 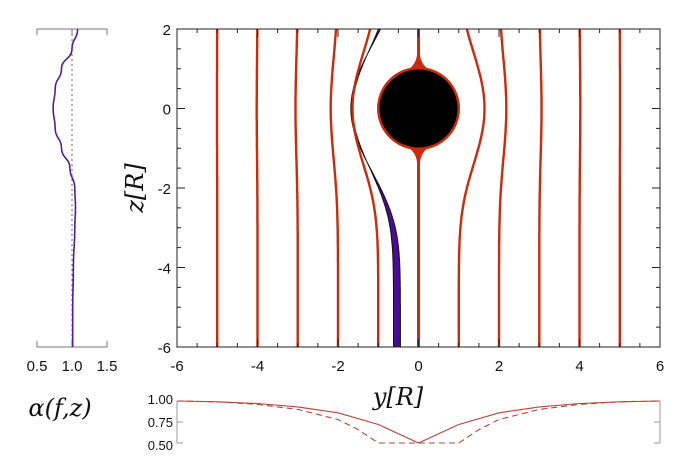 I want to click on x-tick-label: -4, so click(x=257, y=366).